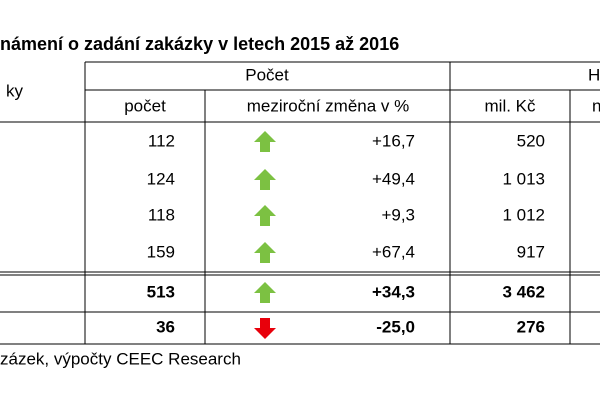 Image resolution: width=600 pixels, height=405 pixels. Describe the element at coordinates (596, 105) in the screenshot. I see `header-cell: n` at that location.